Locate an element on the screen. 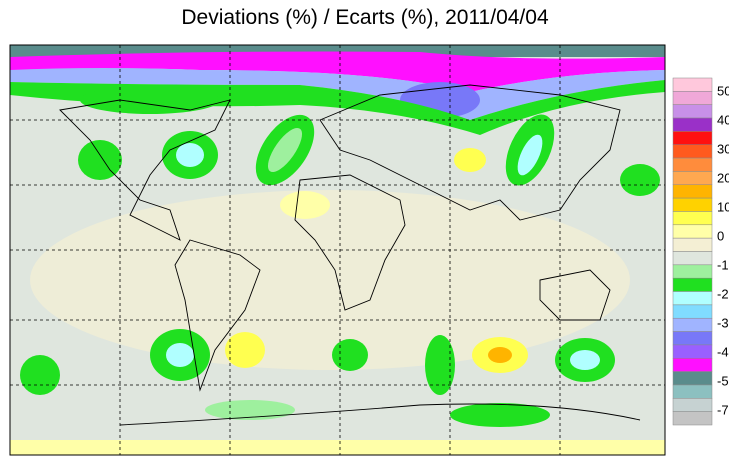 The width and height of the screenshot is (729, 471). legend-label: 30 is located at coordinates (723, 148).